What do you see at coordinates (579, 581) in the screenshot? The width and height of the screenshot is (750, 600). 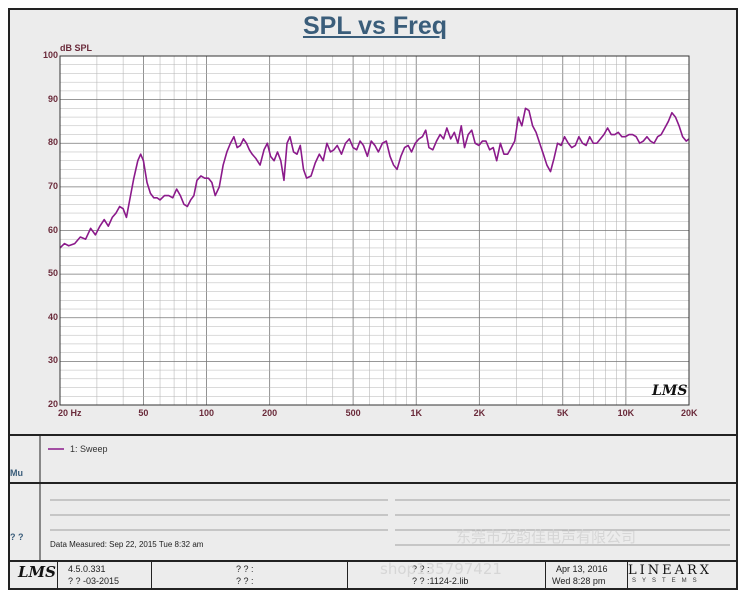 I see `footer-time2: Wed 8:28 pm` at bounding box center [579, 581].